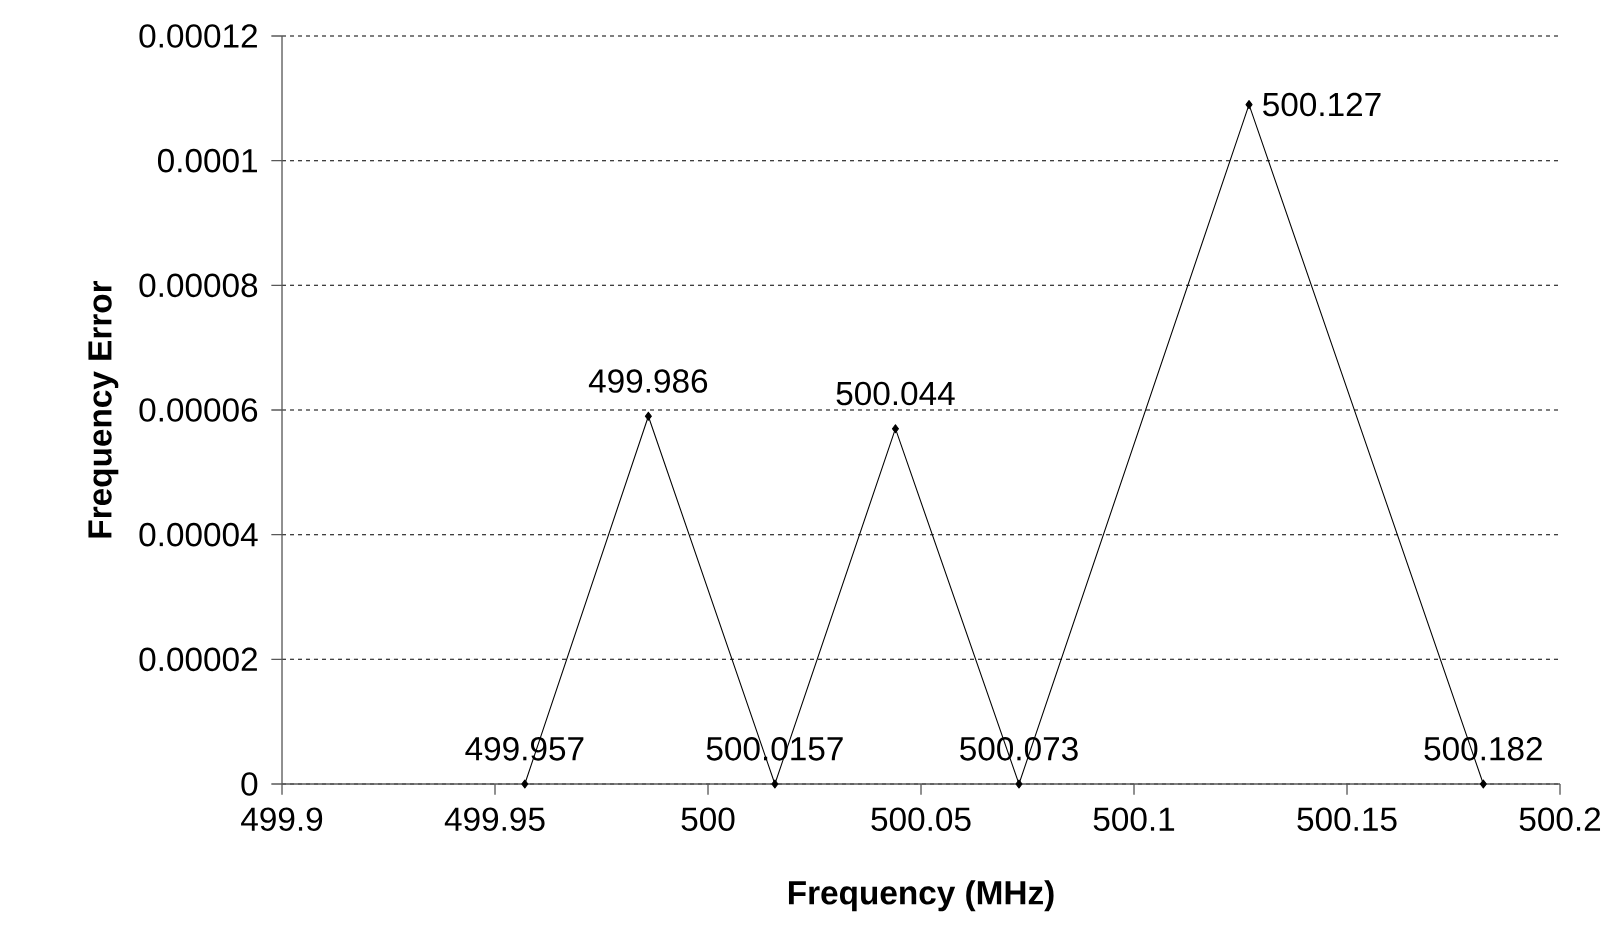 The width and height of the screenshot is (1623, 951). What do you see at coordinates (207, 160) in the screenshot?
I see `y-tick-label: 0.0001` at bounding box center [207, 160].